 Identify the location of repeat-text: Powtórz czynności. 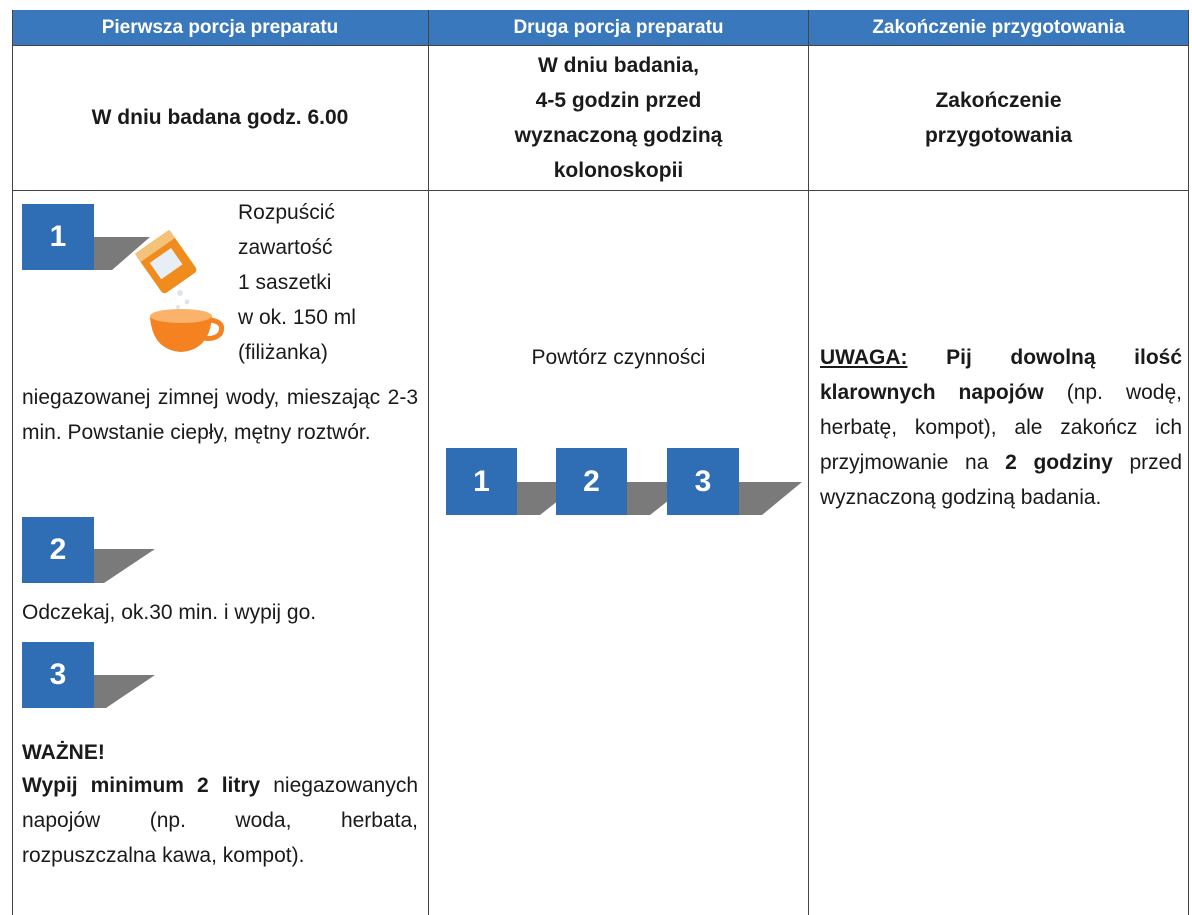
(618, 357).